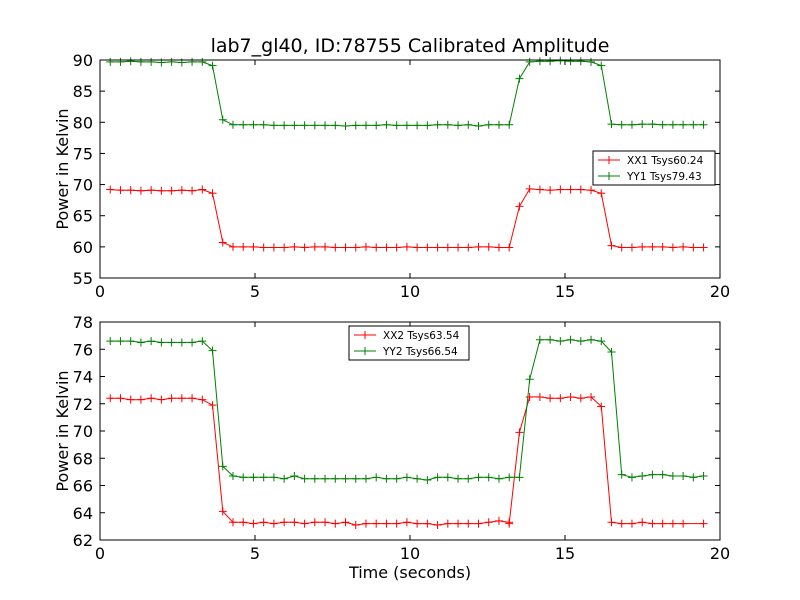 The height and width of the screenshot is (600, 800). I want to click on x-tick-label: 5, so click(255, 553).